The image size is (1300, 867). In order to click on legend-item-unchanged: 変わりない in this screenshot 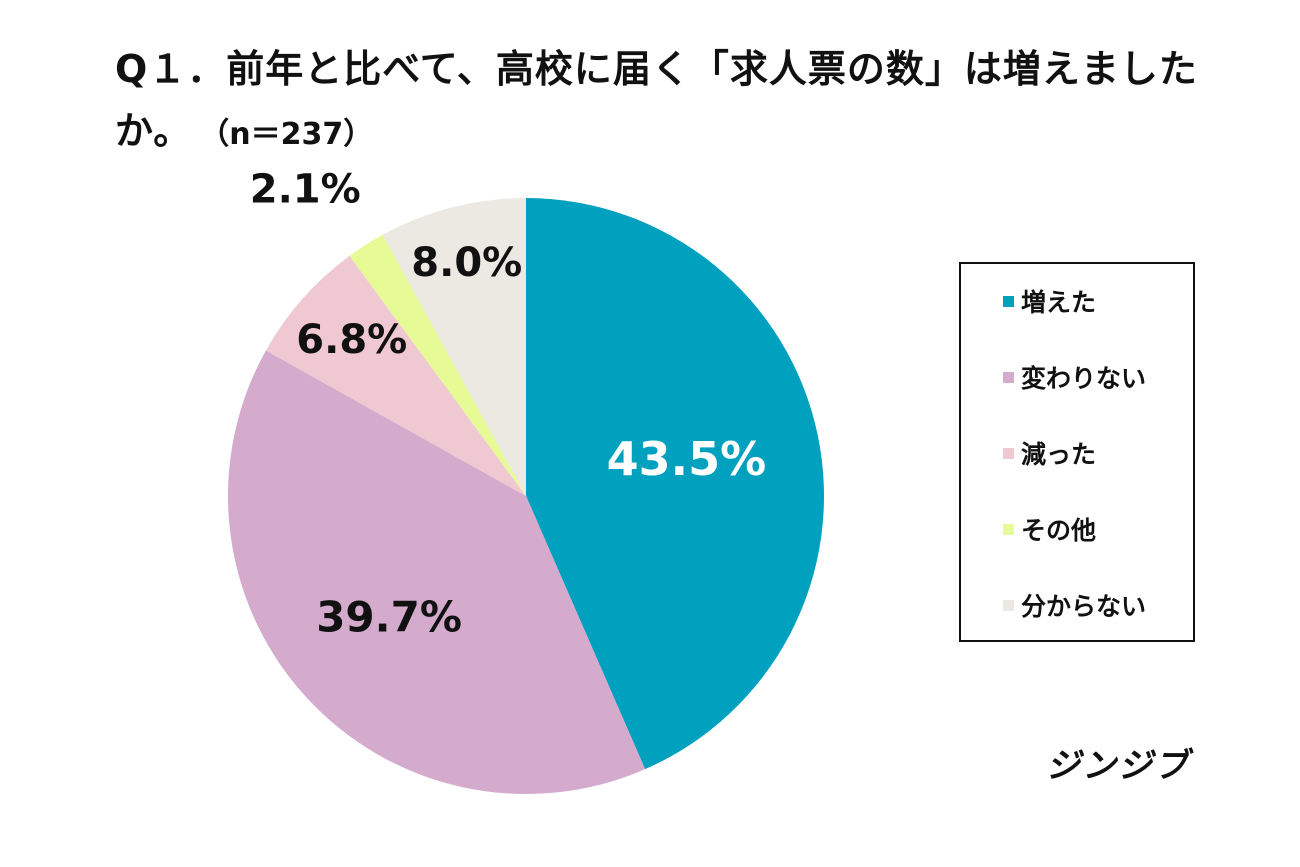, I will do `click(1075, 377)`.